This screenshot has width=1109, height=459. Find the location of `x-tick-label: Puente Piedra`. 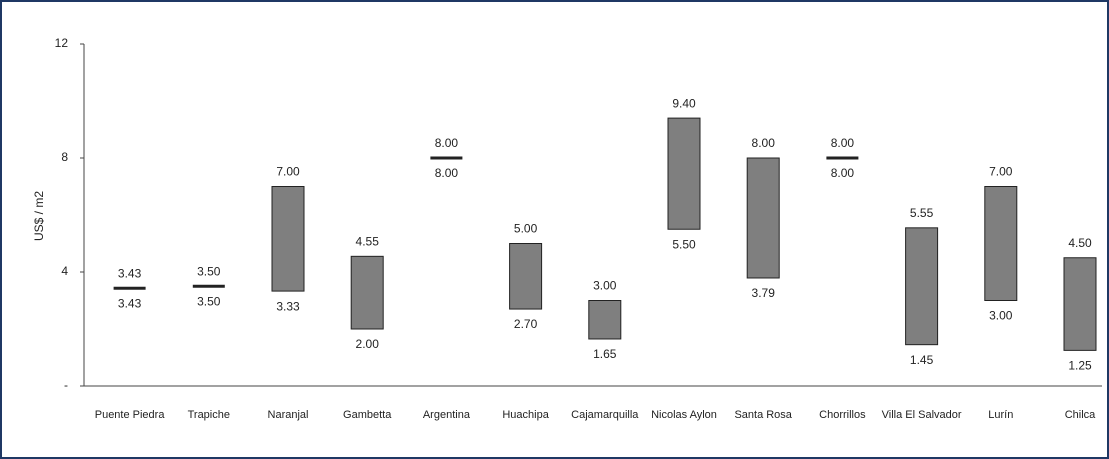

x-tick-label: Puente Piedra is located at coordinates (129, 415).